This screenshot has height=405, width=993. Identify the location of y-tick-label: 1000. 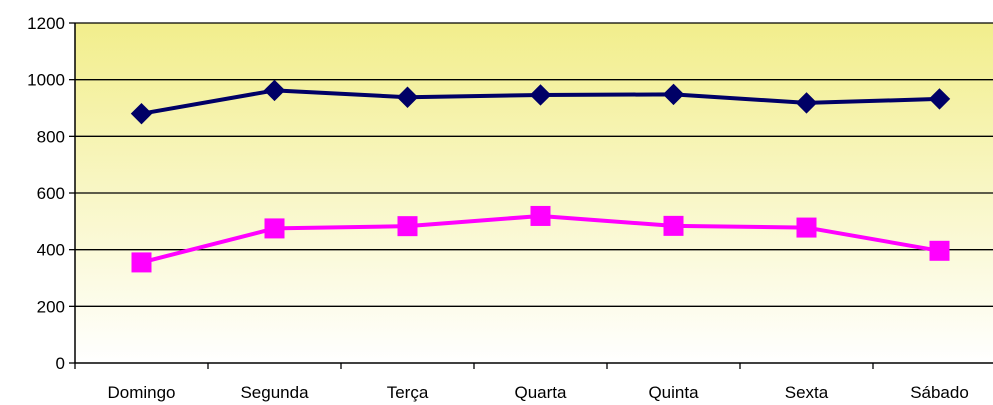
(46, 80).